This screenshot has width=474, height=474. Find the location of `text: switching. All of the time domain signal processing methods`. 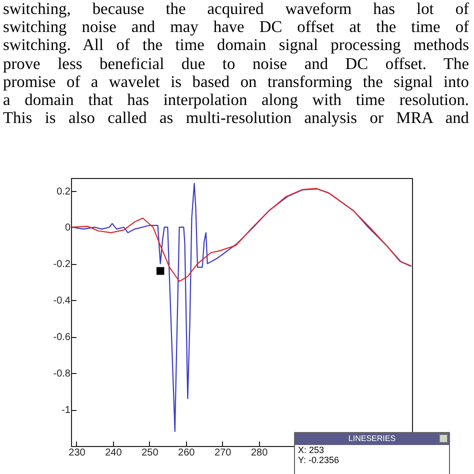

text: switching. All of the time domain signal processing methods is located at coordinates (236, 45).